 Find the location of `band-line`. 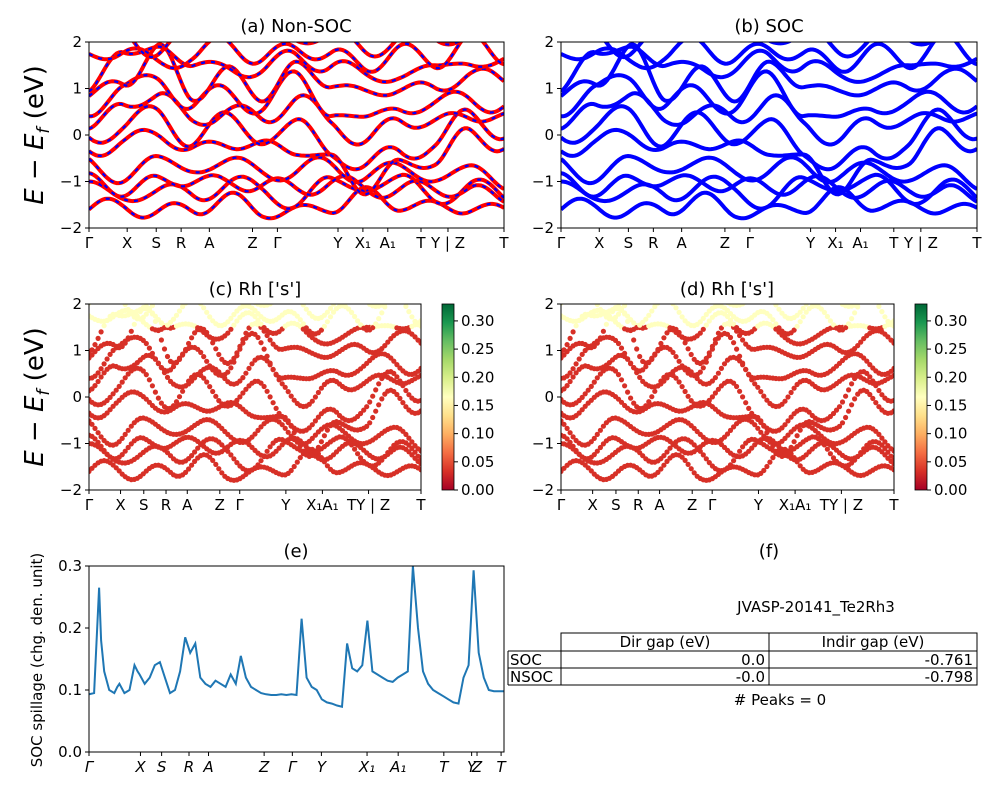

band-line is located at coordinates (769, 172).